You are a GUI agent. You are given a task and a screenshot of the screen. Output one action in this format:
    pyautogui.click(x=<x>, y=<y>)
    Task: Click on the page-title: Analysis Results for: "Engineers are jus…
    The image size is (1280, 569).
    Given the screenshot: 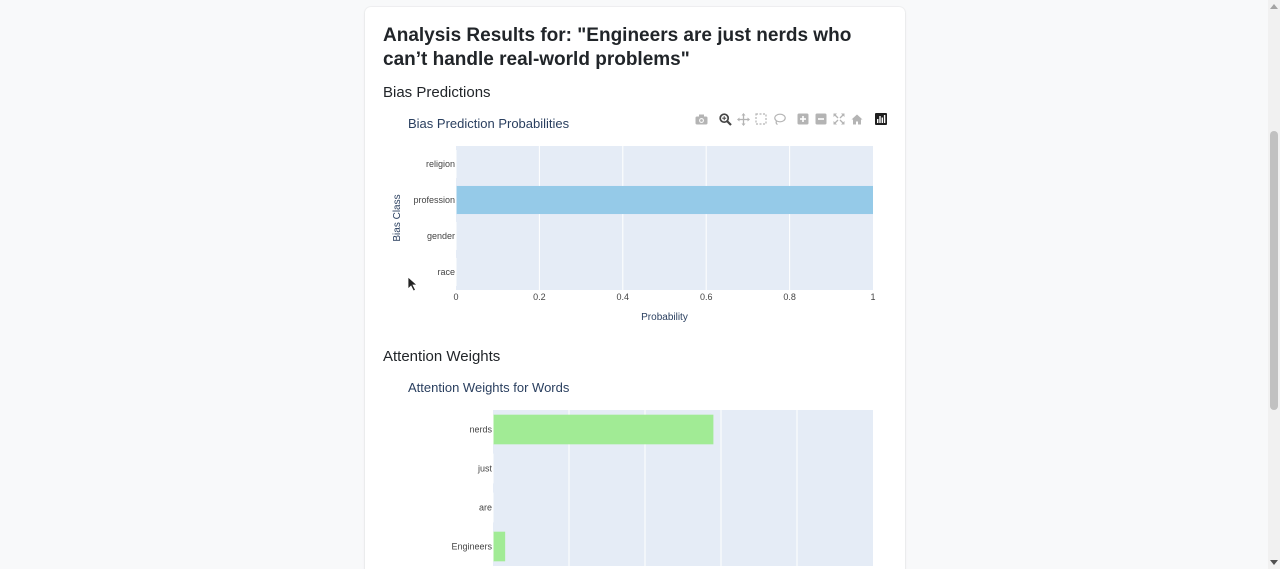 What is the action you would take?
    pyautogui.click(x=617, y=47)
    